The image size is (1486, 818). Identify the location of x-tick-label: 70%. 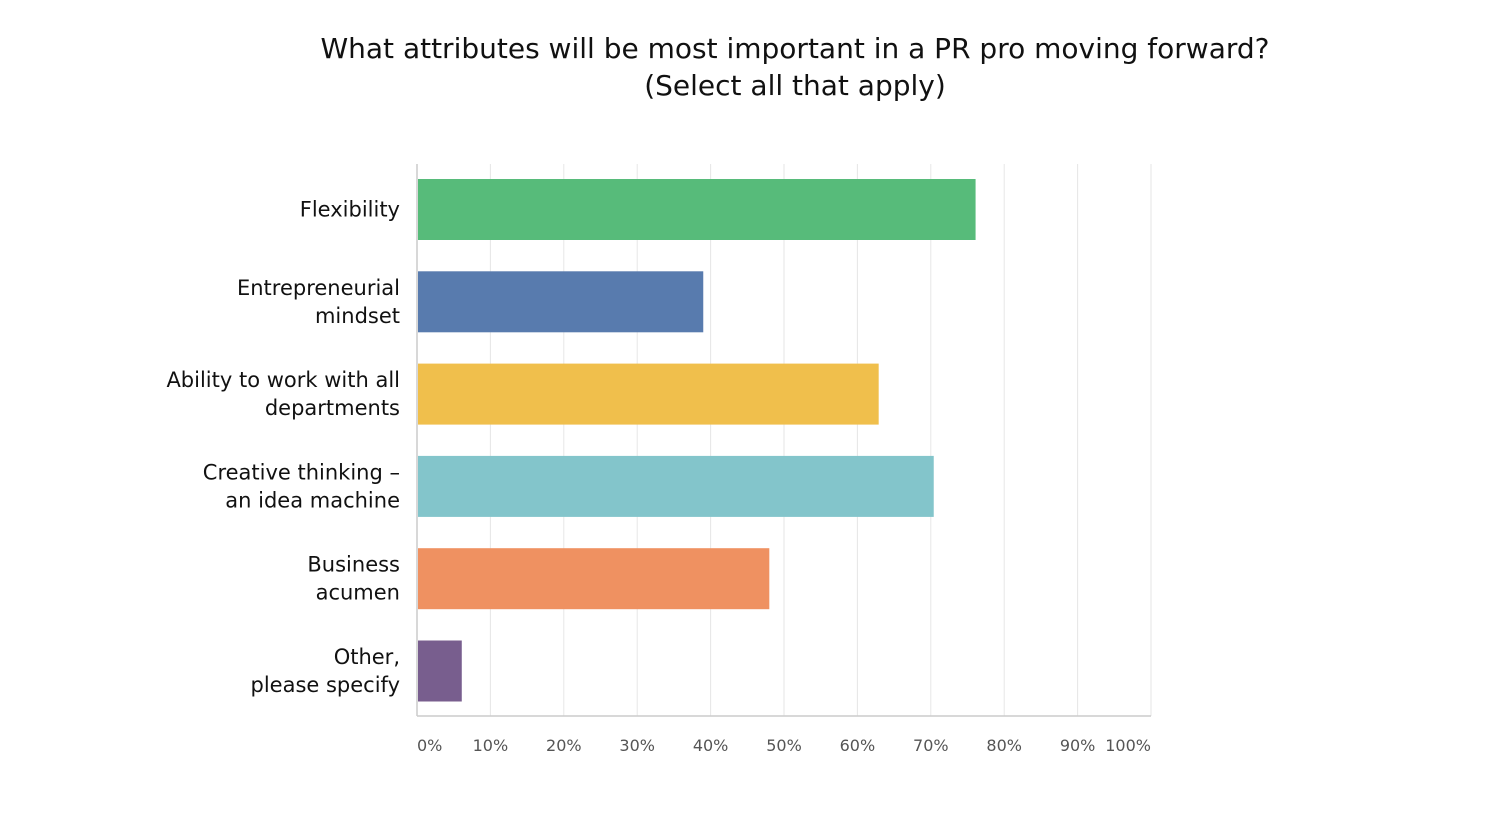
(931, 745).